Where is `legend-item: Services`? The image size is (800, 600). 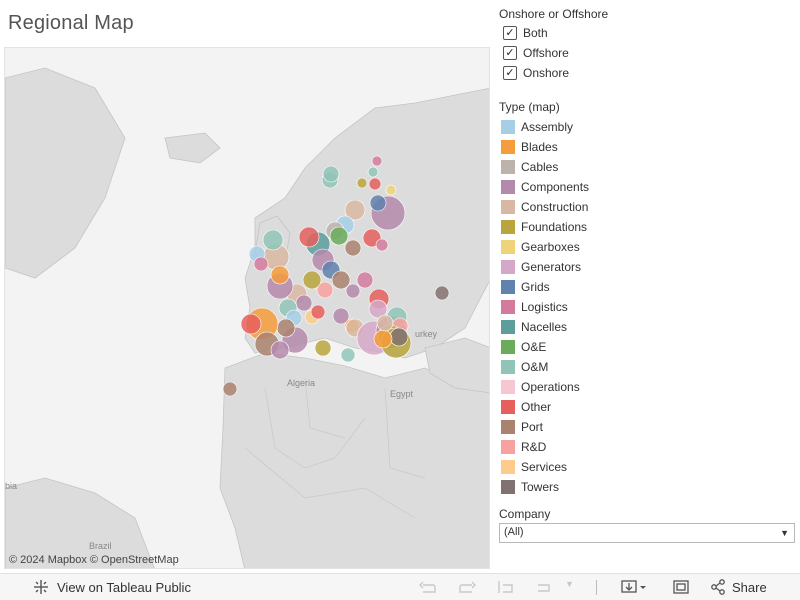
legend-item: Services is located at coordinates (545, 467).